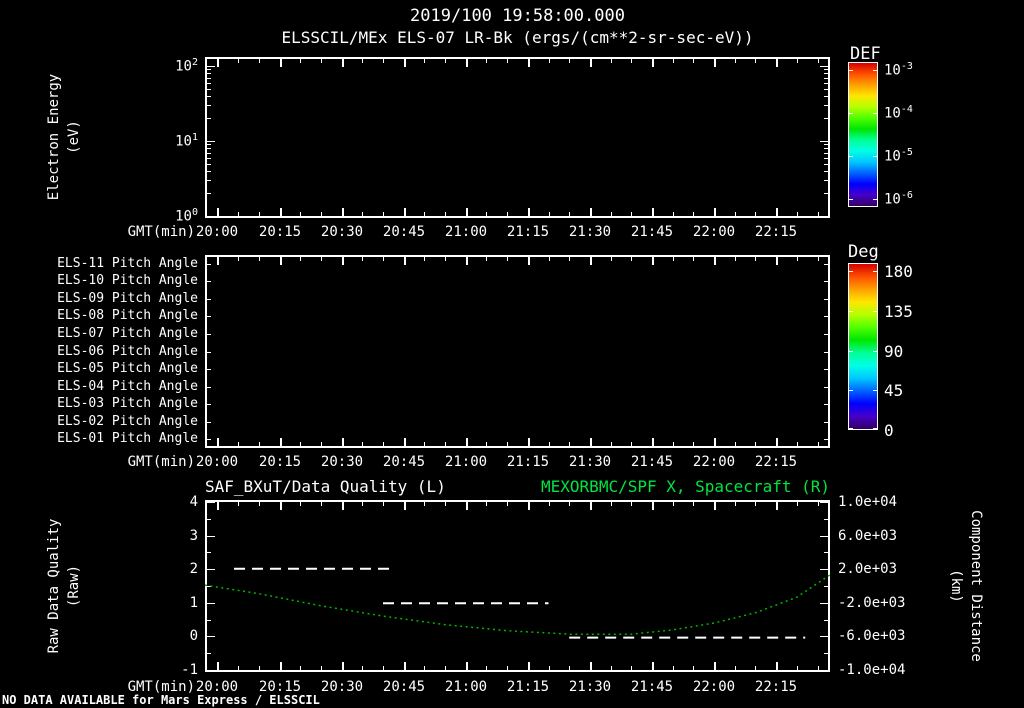  What do you see at coordinates (64, 137) in the screenshot?
I see `panel1-y-axis-title: Electron Energy (eV)` at bounding box center [64, 137].